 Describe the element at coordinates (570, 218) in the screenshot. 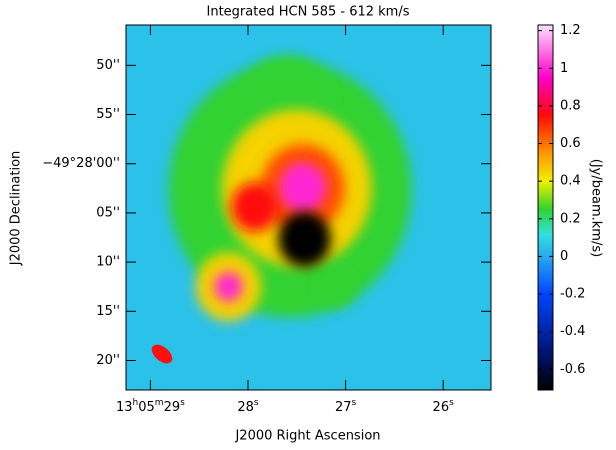

I see `colorbar-tick-label: 0.2` at that location.